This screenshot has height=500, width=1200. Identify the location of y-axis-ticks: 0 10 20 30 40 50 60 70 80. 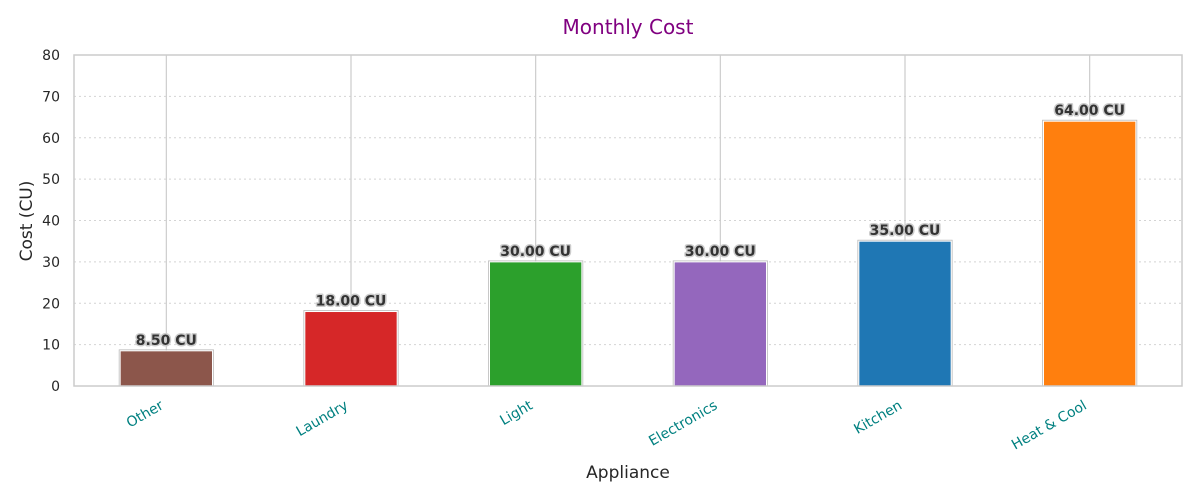
(51, 221).